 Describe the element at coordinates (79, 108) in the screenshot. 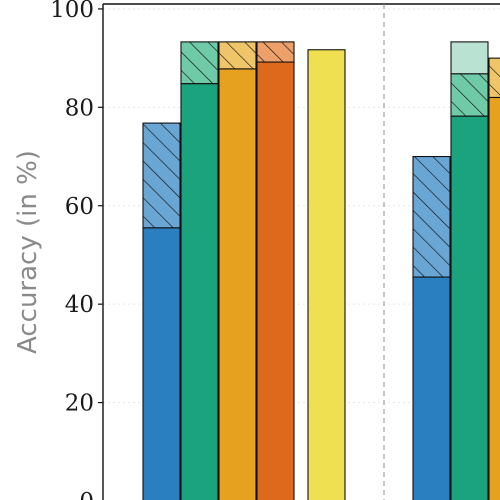

I see `y-tick-label: 80` at that location.